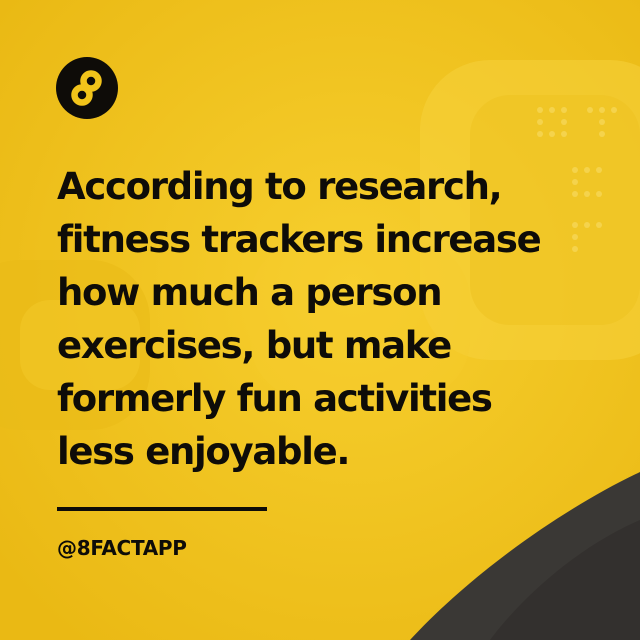  What do you see at coordinates (254, 345) in the screenshot?
I see `headline-line: exercises, but make` at bounding box center [254, 345].